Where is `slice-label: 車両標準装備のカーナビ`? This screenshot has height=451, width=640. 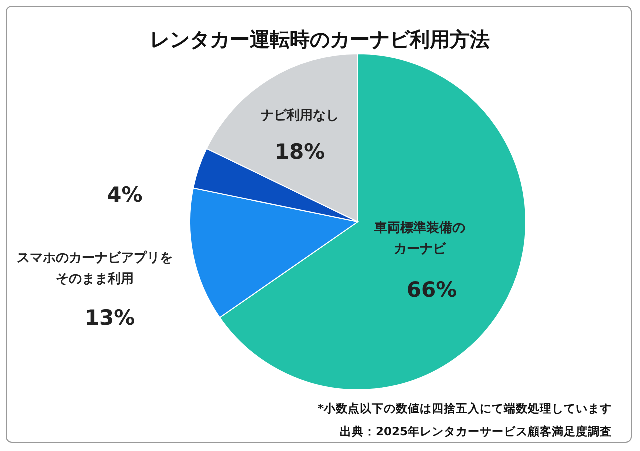
slice-label: 車両標準装備のカーナビ is located at coordinates (420, 239).